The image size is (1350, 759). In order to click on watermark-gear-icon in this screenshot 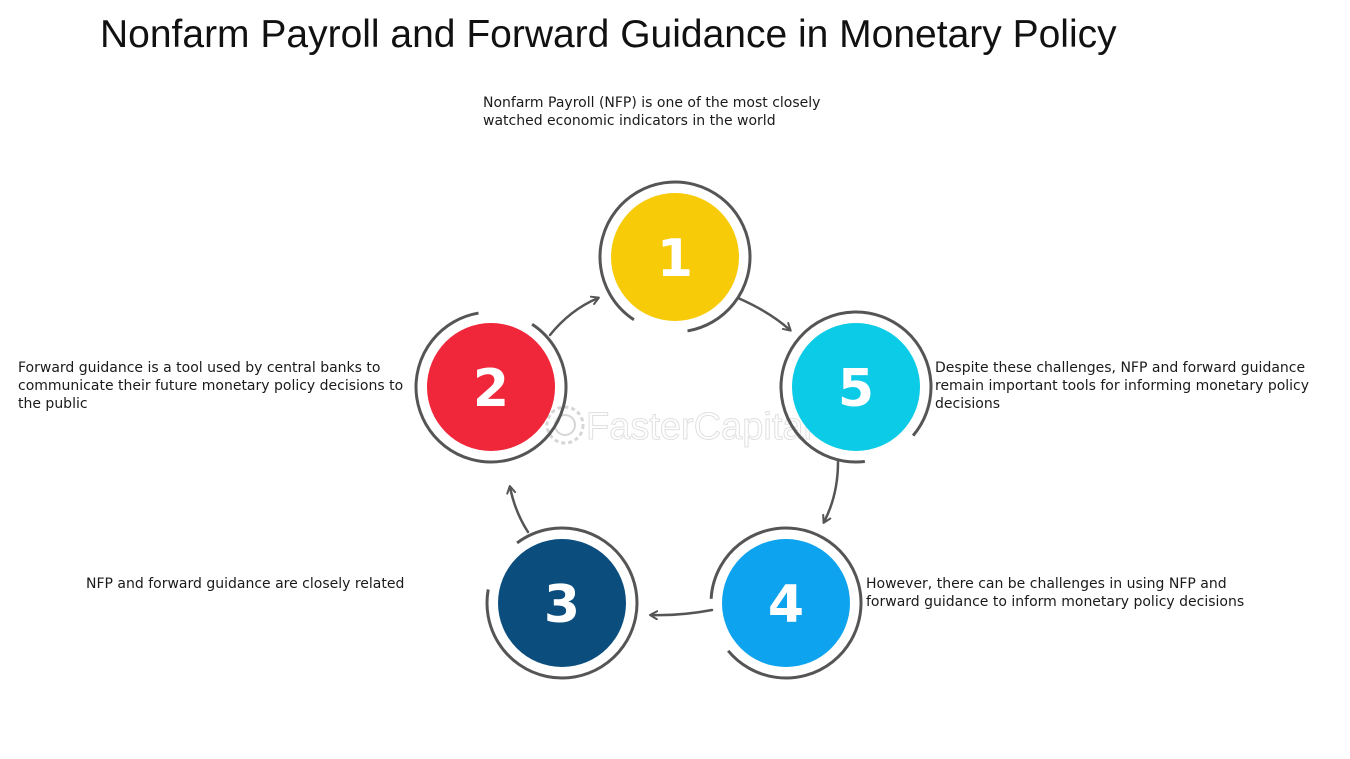, I will do `click(565, 425)`.